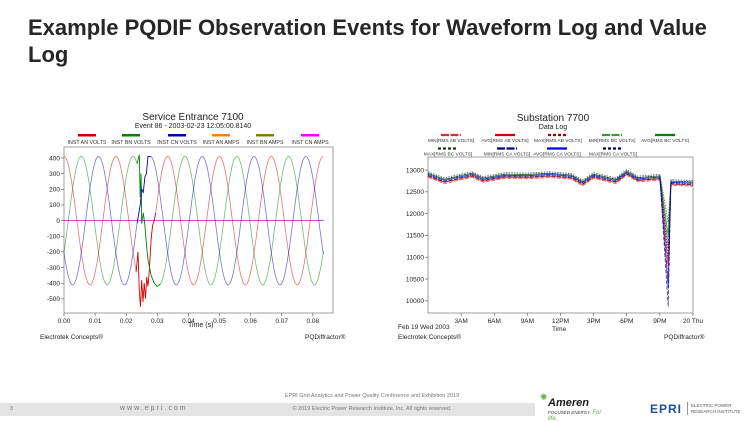 The image size is (748, 422). Describe the element at coordinates (54, 174) in the screenshot. I see `waveform-y-tick-label: 300` at that location.